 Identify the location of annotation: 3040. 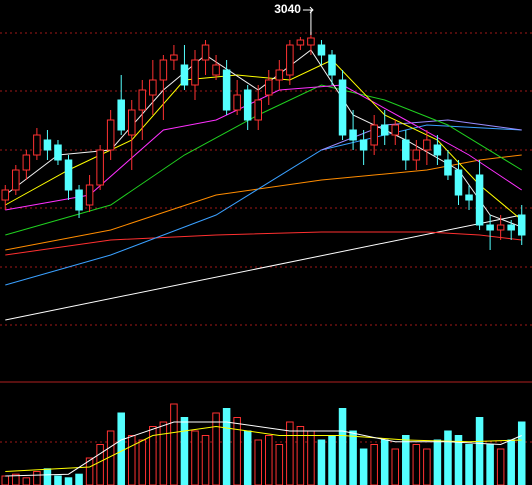
(287, 9).